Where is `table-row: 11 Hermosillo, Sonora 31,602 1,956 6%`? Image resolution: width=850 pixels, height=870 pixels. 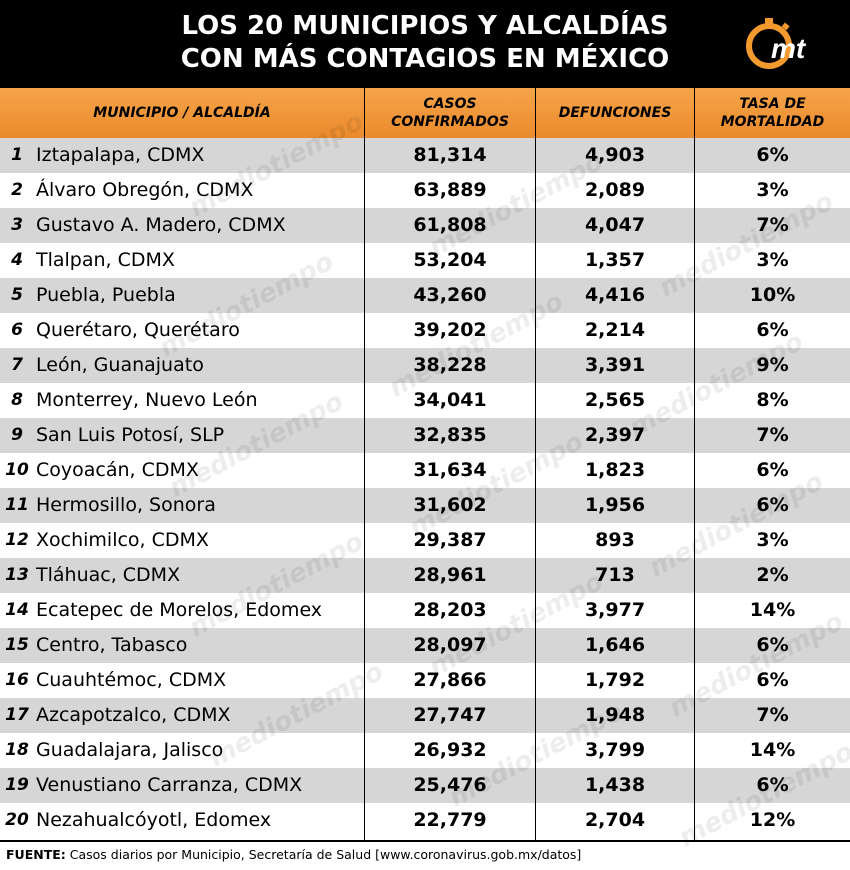 table-row: 11 Hermosillo, Sonora 31,602 1,956 6% is located at coordinates (425, 505).